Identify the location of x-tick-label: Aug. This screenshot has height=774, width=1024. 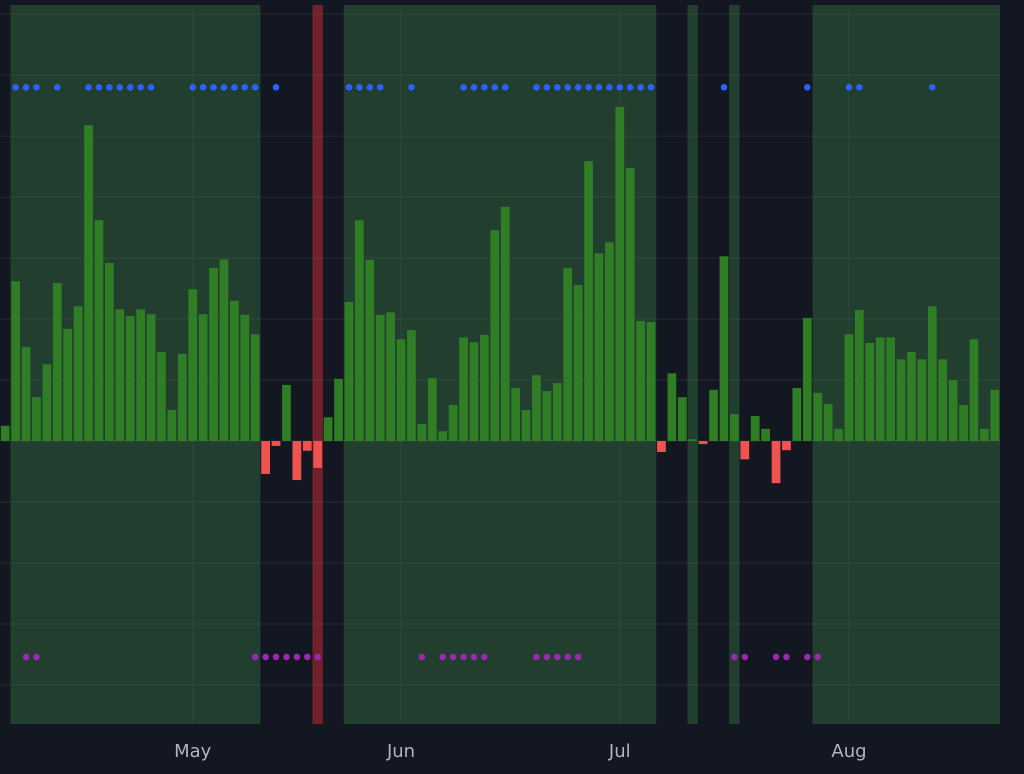
(848, 751).